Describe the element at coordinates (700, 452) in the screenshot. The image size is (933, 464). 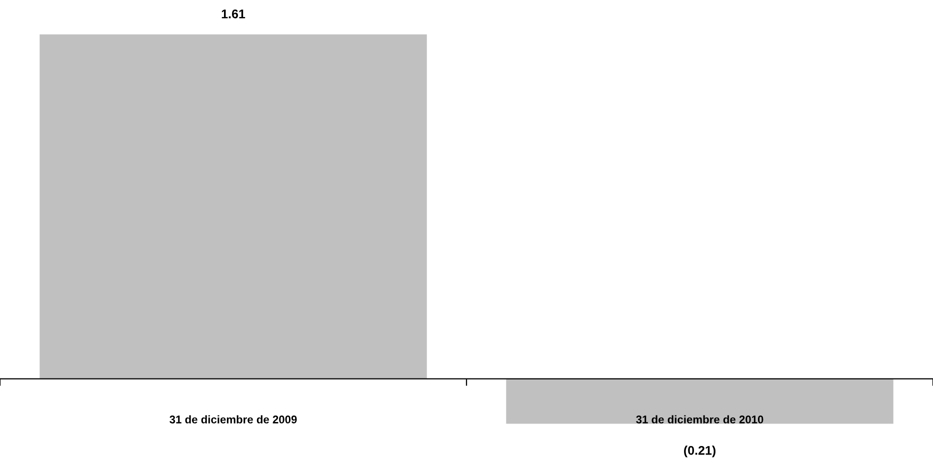
I see `data-label: (0.21)` at that location.